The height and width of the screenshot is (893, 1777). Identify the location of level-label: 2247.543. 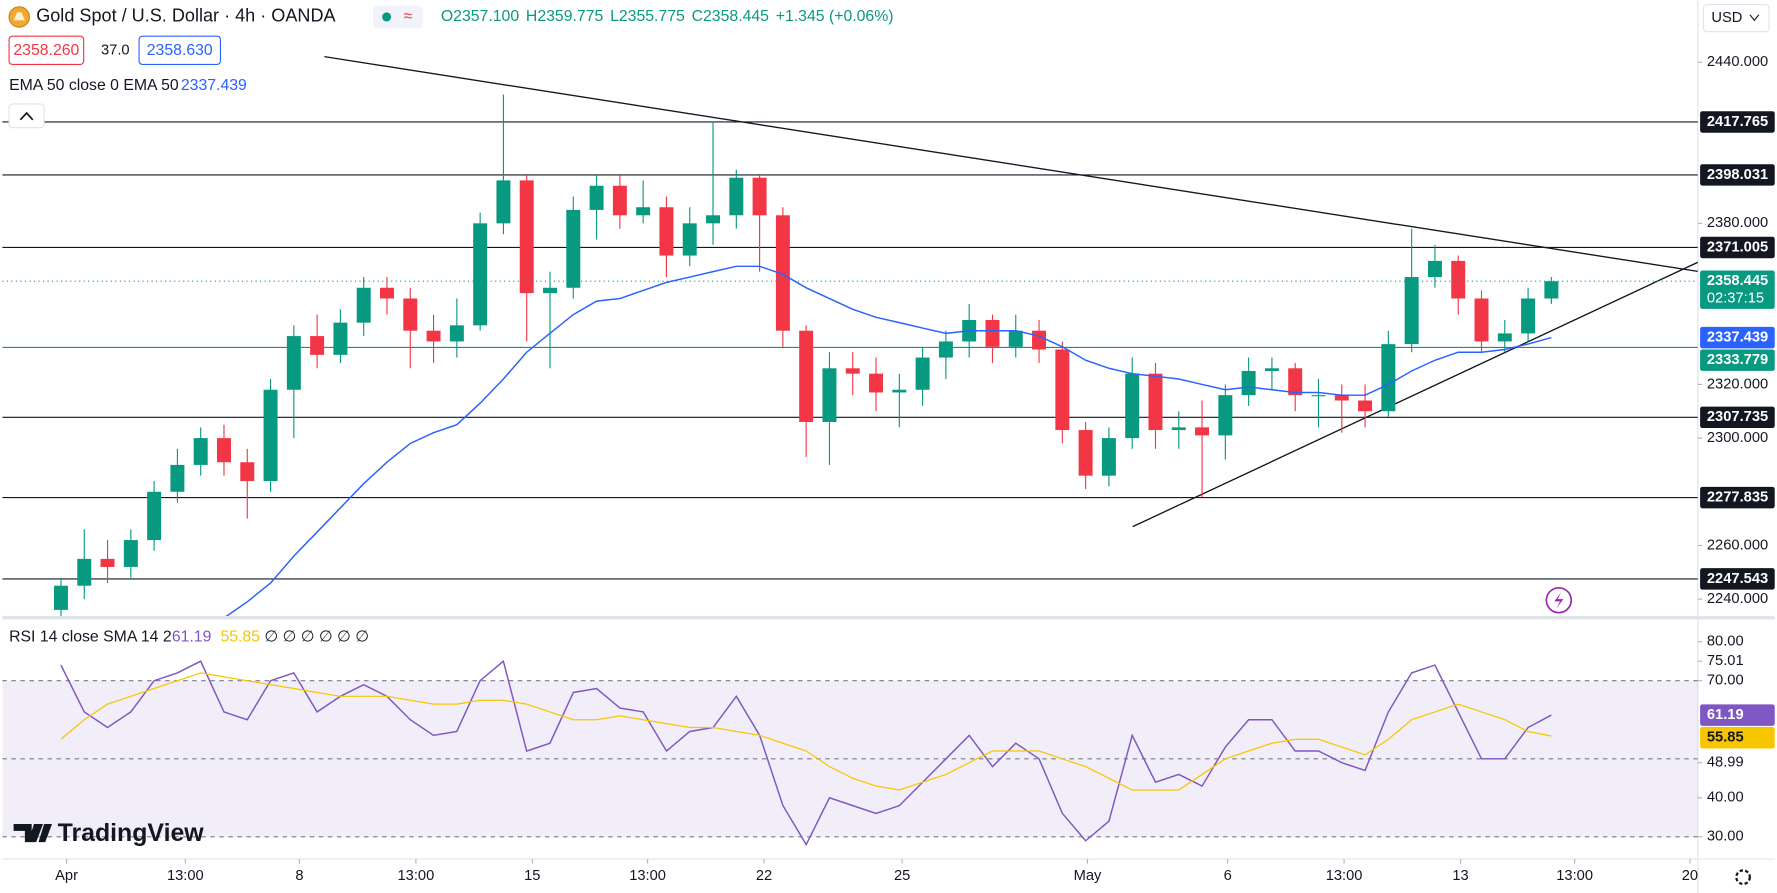
(1737, 579).